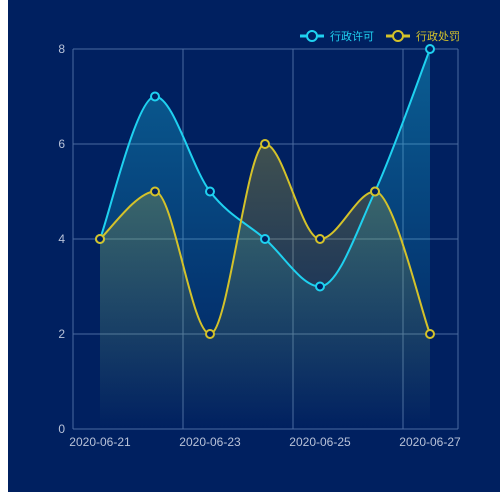  I want to click on legend-item-1: 行政处罚, so click(423, 36).